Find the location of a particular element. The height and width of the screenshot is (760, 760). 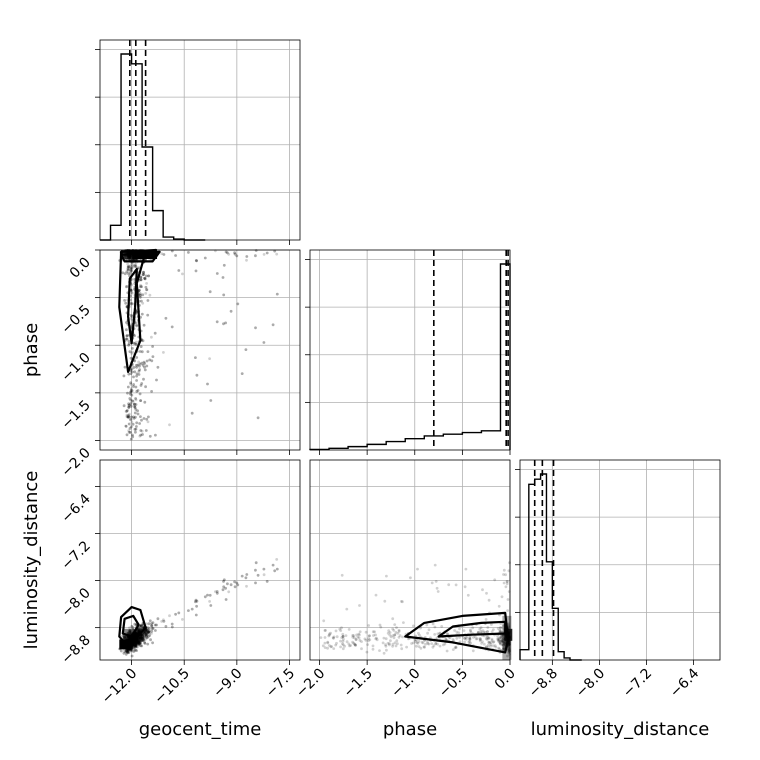

x-tick-label-geocent_time-0: −12.0 is located at coordinates (120, 687).